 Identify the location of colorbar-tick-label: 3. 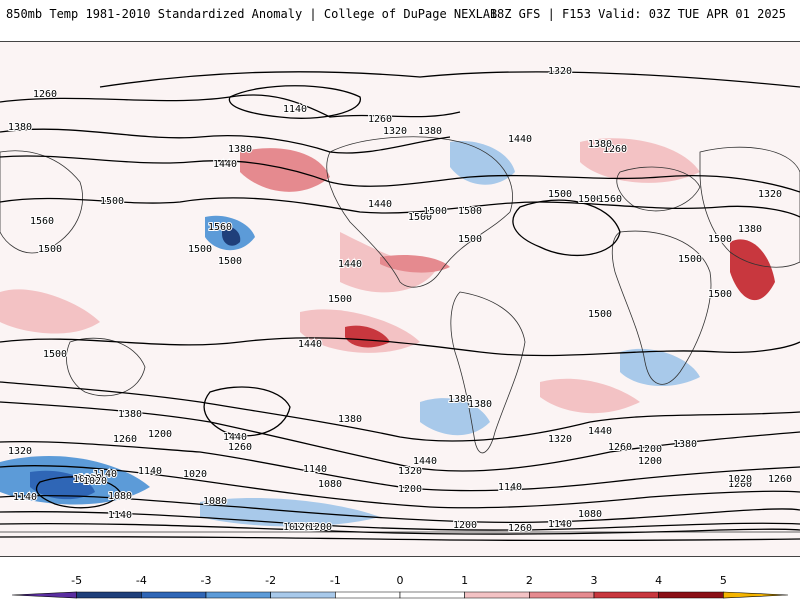
(594, 580).